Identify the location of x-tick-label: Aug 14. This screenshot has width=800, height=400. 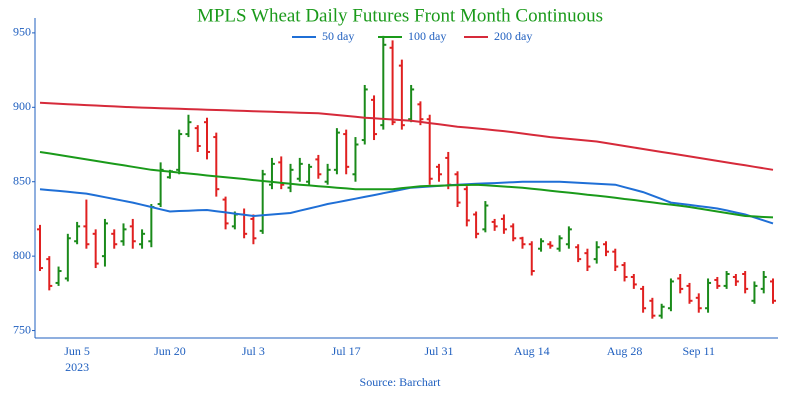
(532, 351).